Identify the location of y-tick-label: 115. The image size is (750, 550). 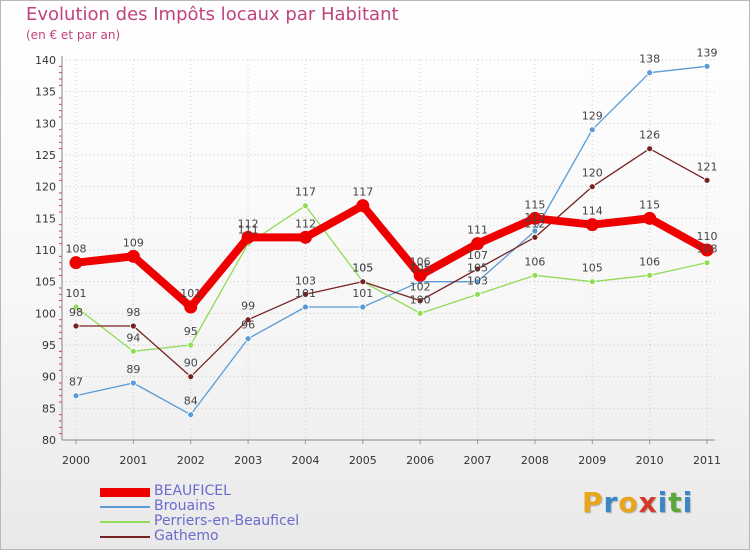
(45, 218).